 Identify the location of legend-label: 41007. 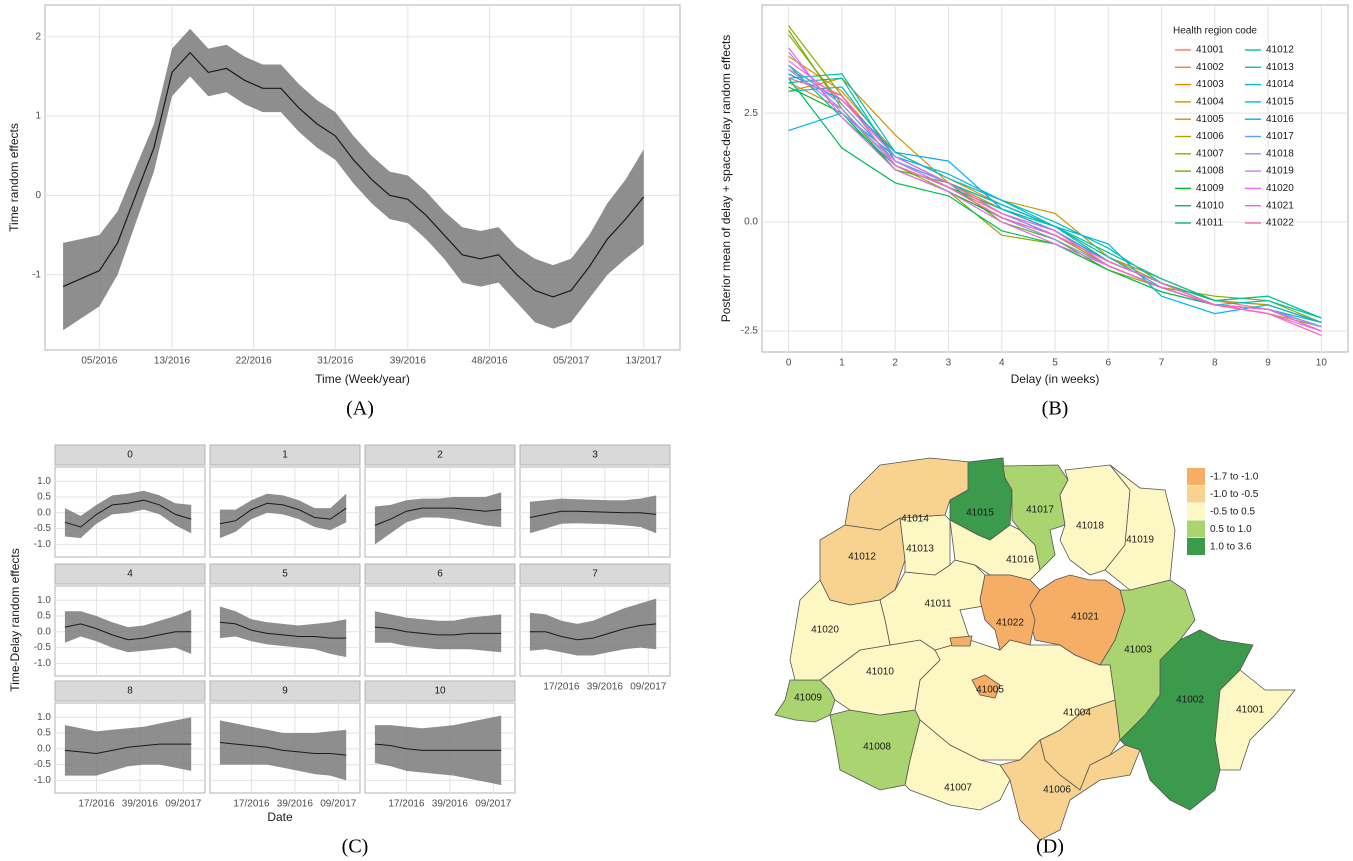
(1210, 153).